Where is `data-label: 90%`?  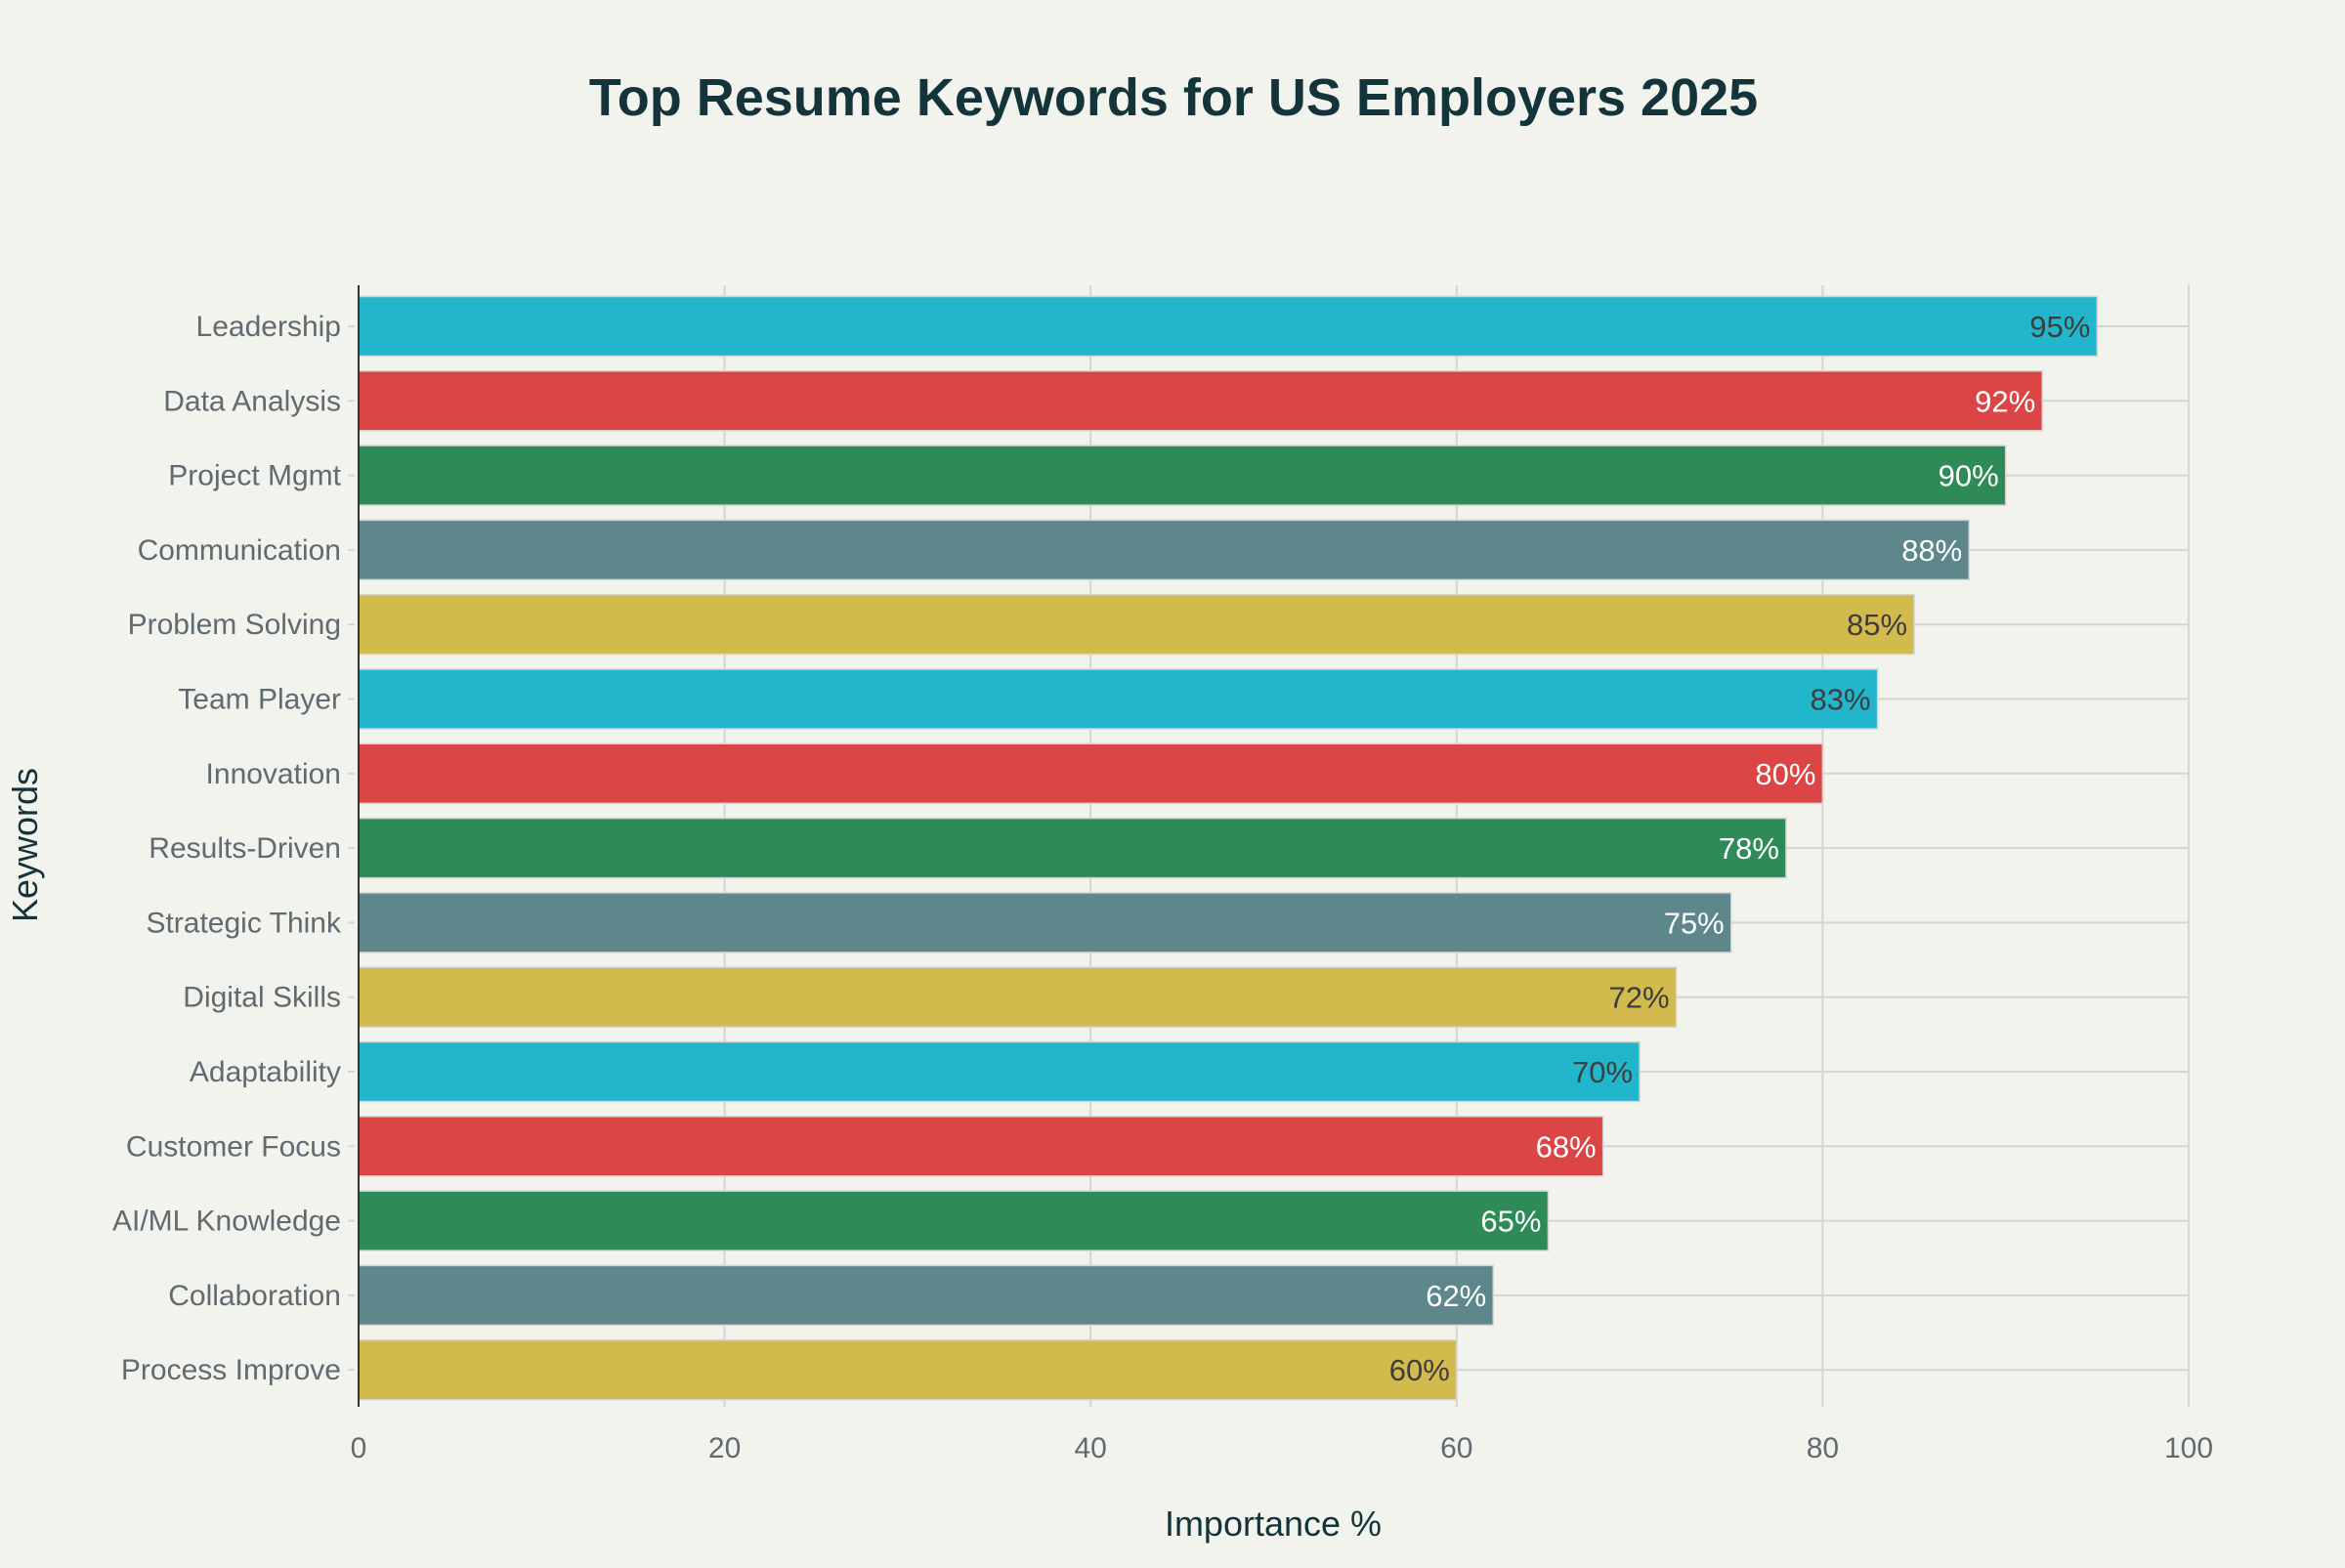 data-label: 90% is located at coordinates (1969, 476).